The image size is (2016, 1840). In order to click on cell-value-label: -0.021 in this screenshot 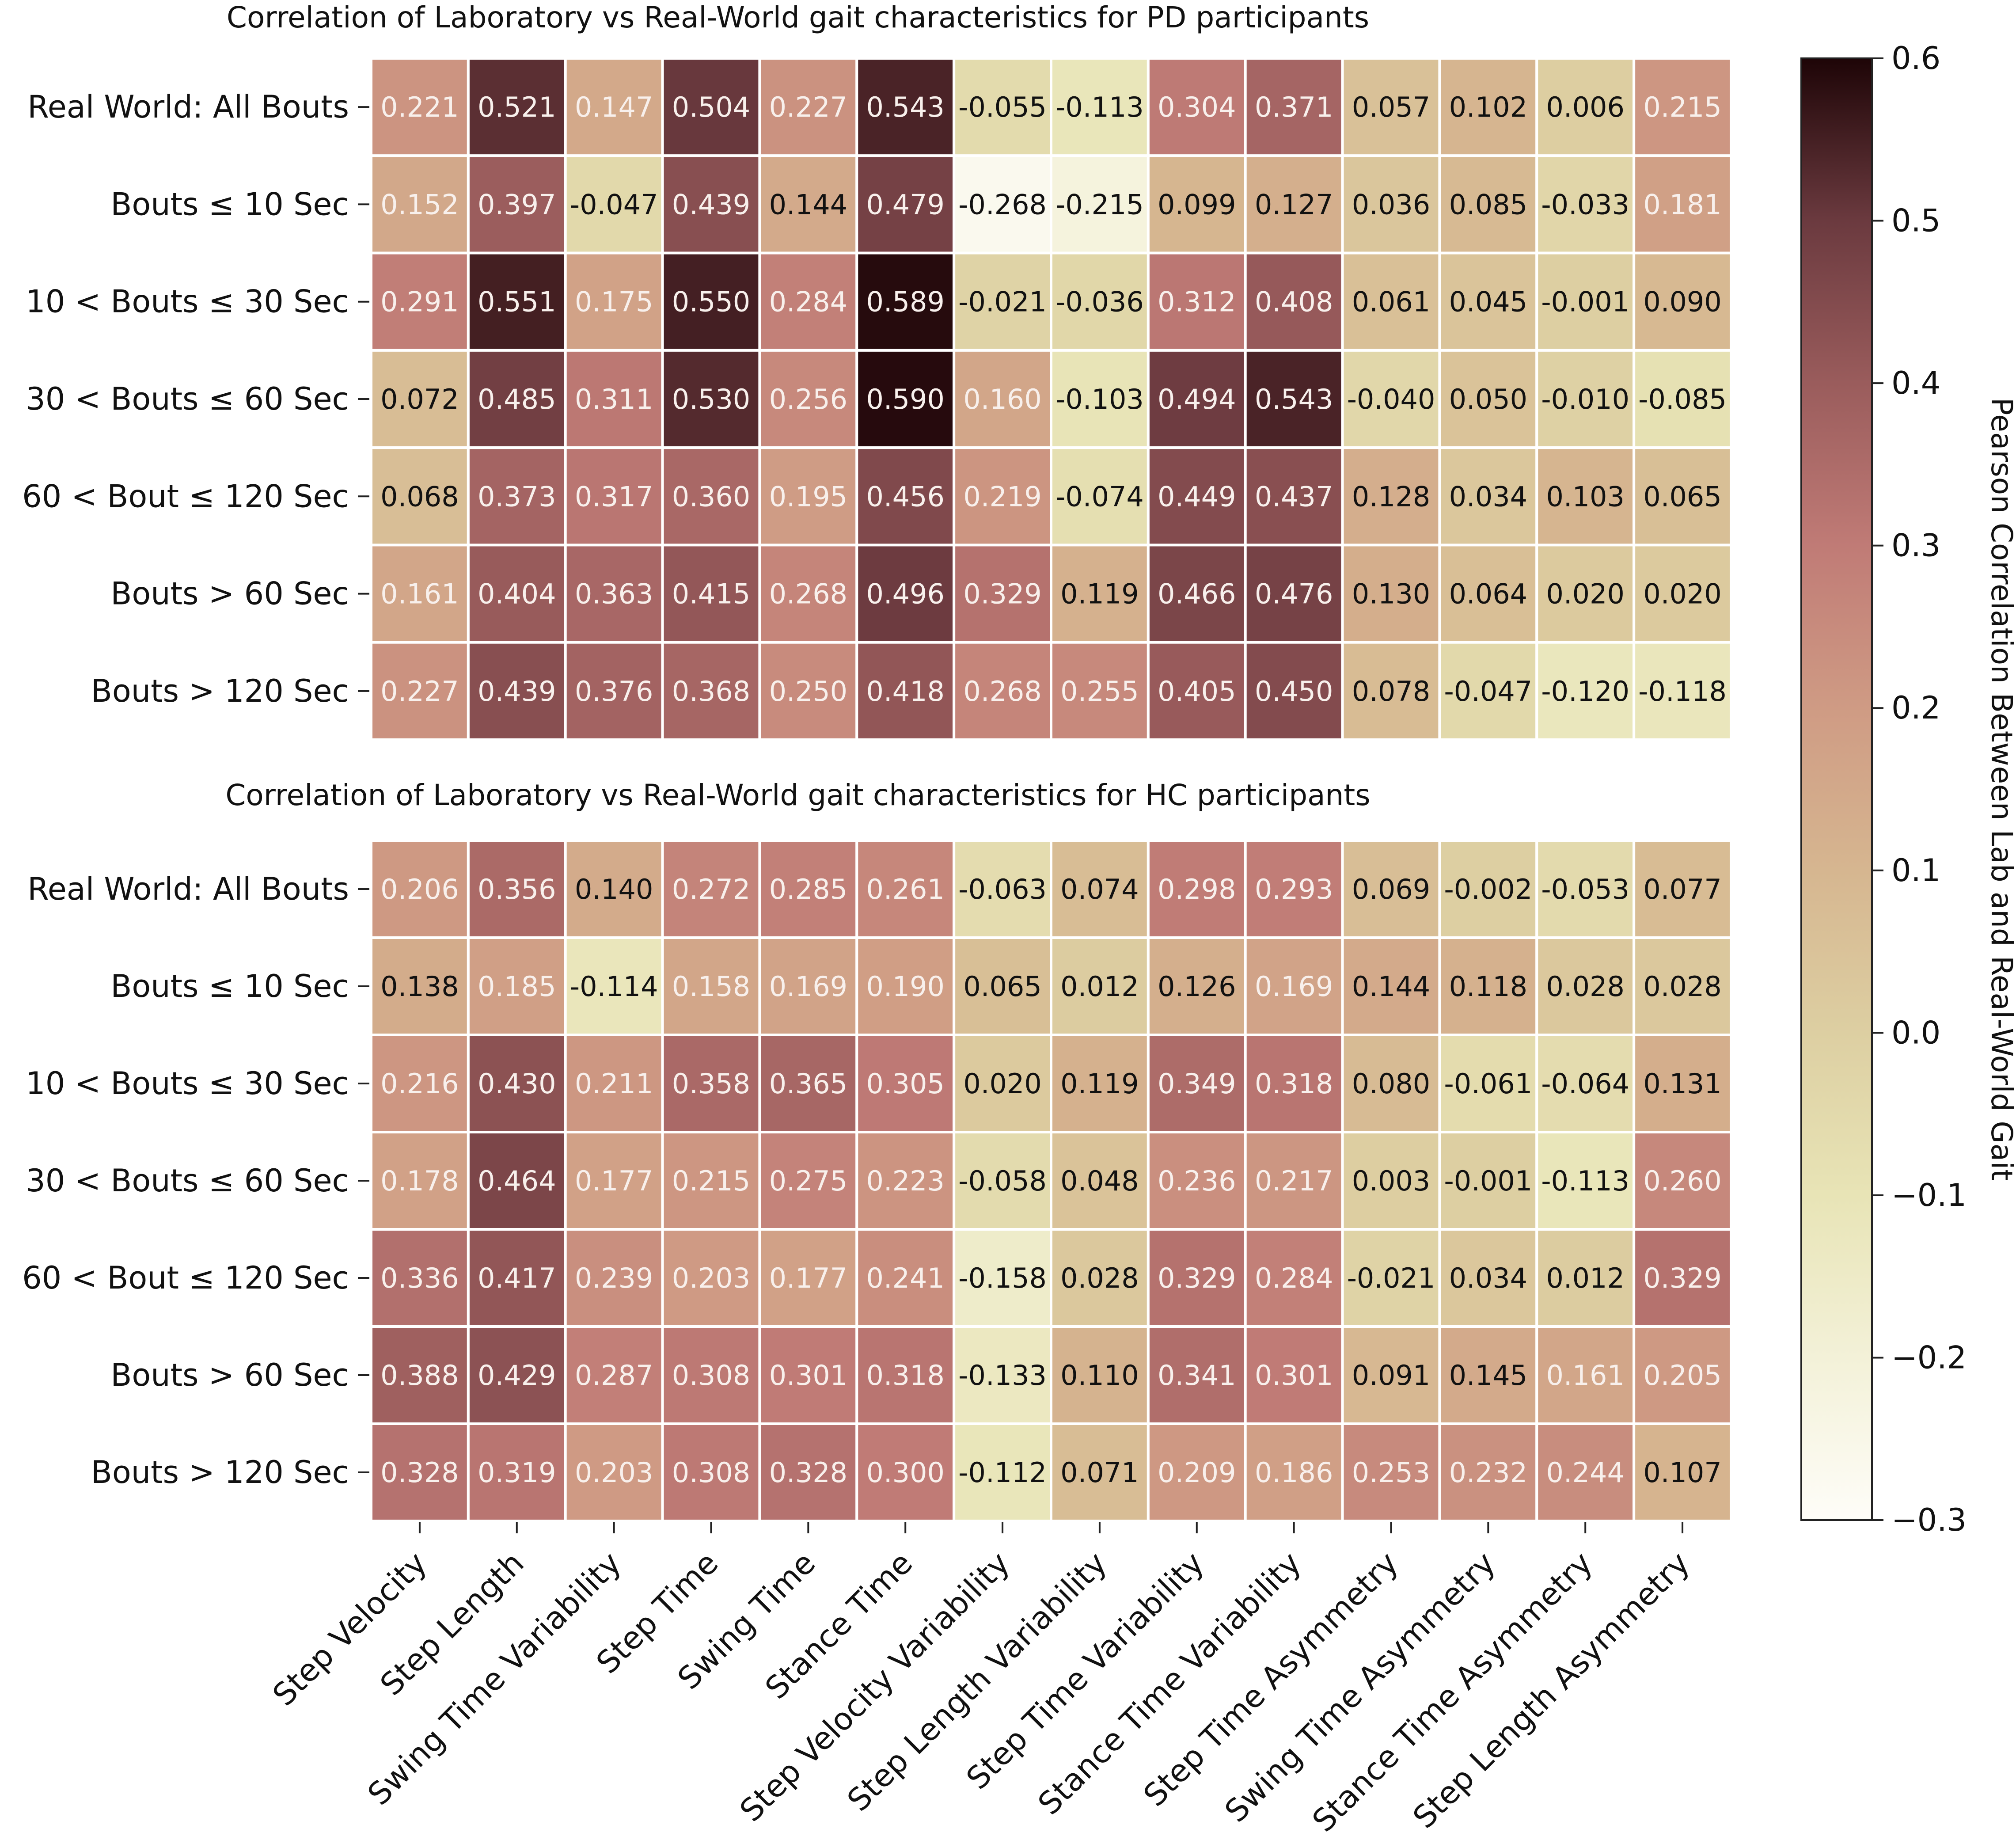, I will do `click(1002, 302)`.